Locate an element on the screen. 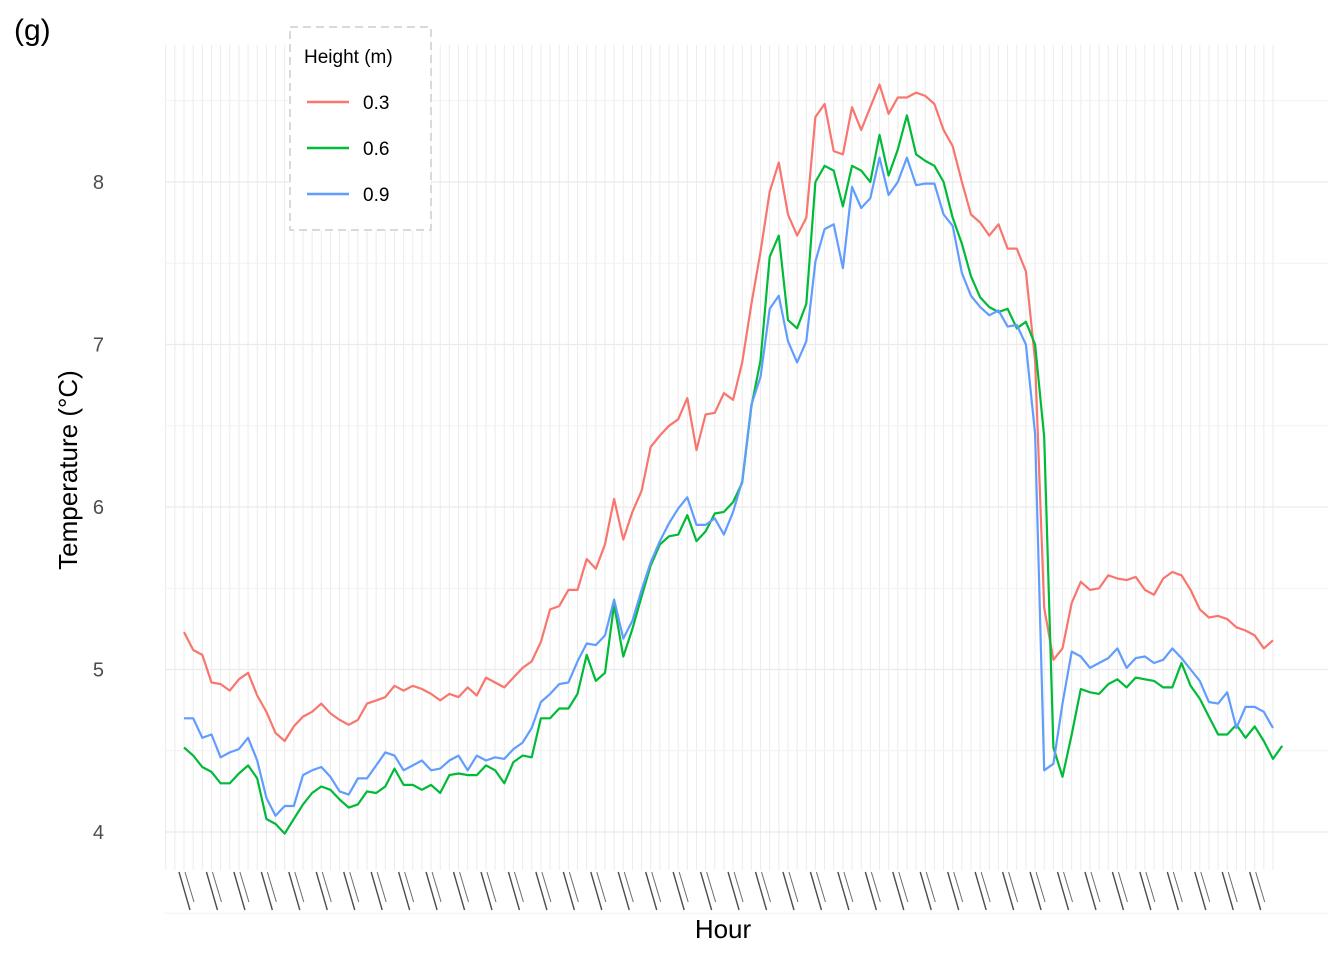  legend-label-0.9: 0.9 is located at coordinates (376, 195).